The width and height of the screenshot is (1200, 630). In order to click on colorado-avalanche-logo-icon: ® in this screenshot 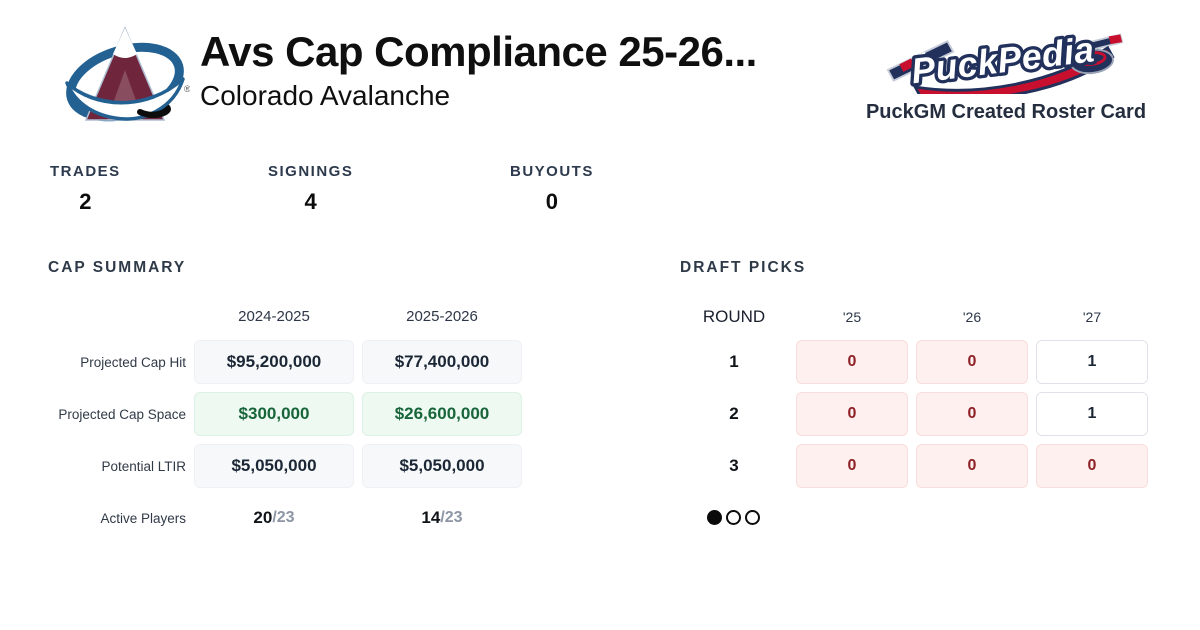, I will do `click(127, 74)`.